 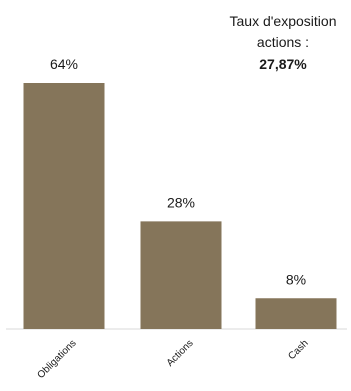 I want to click on annotation-value: 27,87%, so click(x=283, y=64).